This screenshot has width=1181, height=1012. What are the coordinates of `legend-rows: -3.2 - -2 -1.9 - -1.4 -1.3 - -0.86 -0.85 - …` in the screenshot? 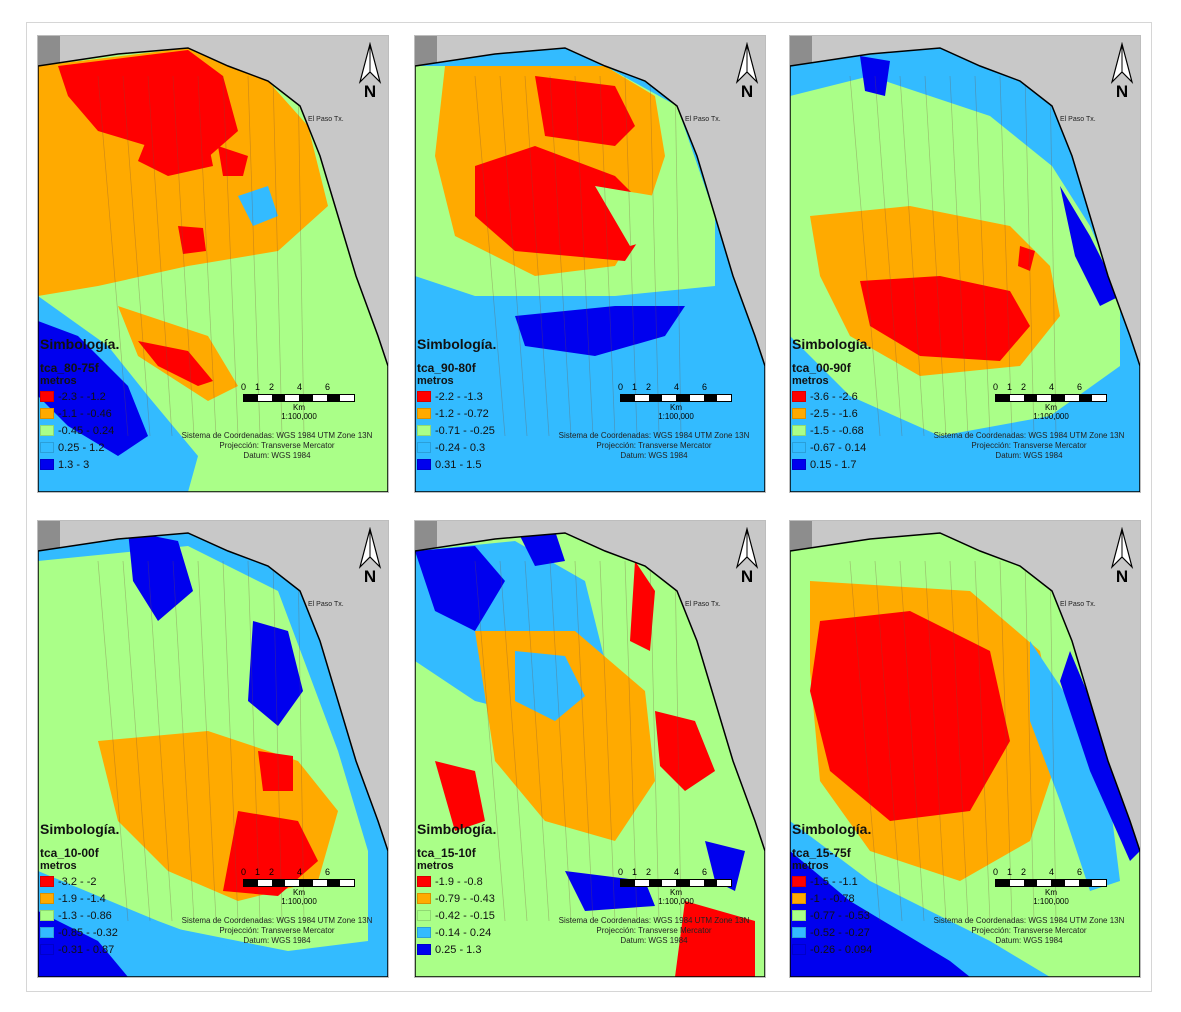 It's located at (115, 915).